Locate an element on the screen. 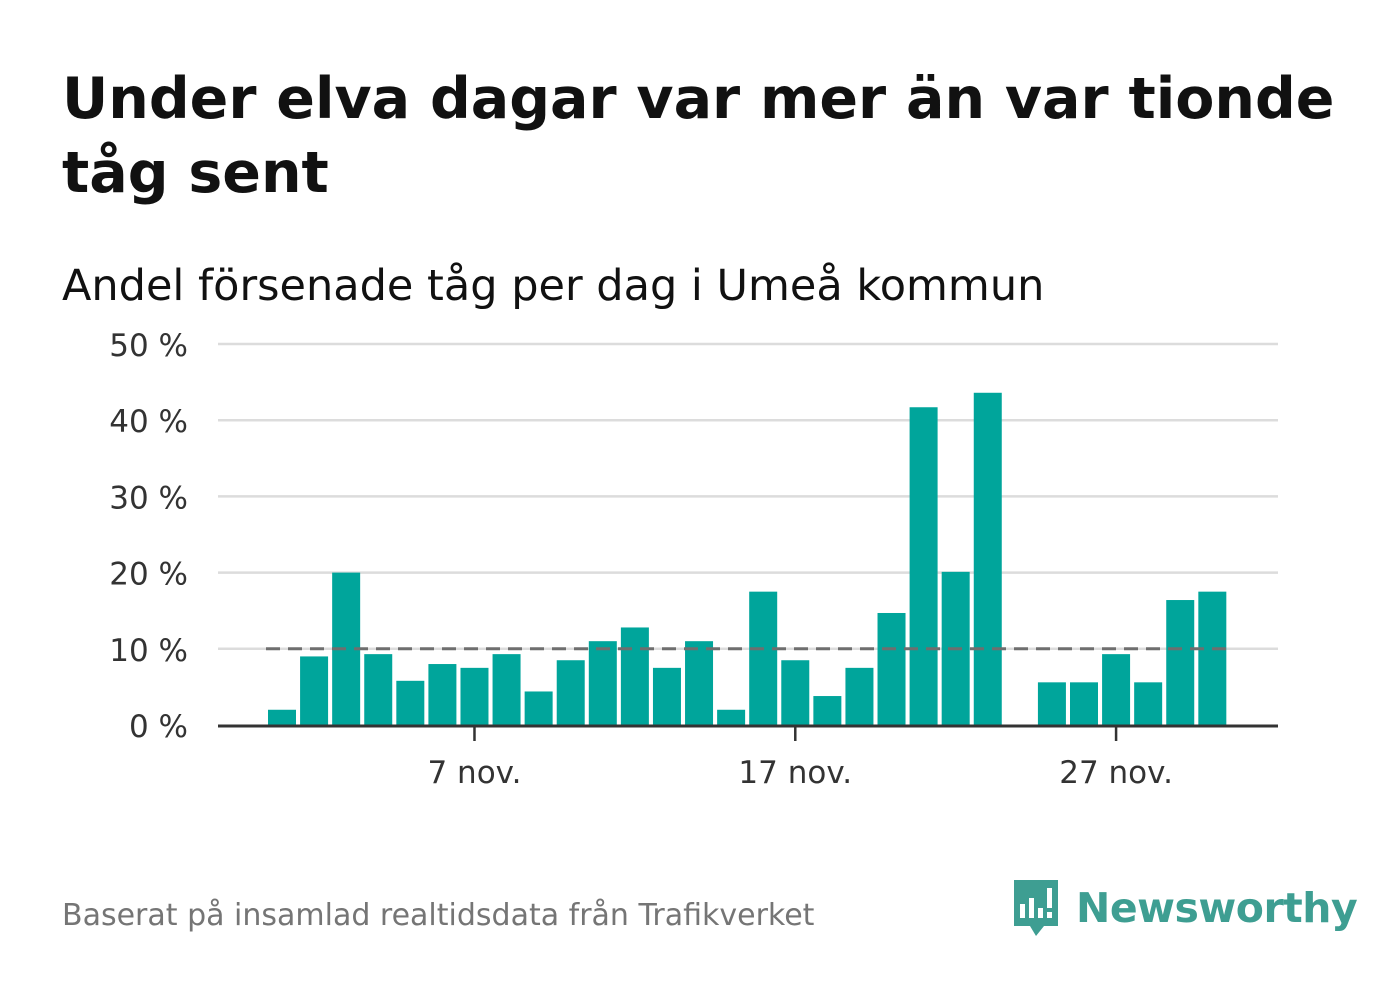  bar-10nov is located at coordinates (570, 692).